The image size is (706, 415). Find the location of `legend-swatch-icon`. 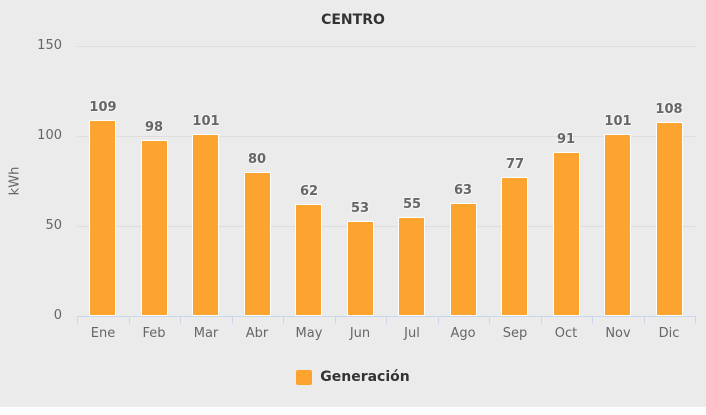

legend-swatch-icon is located at coordinates (304, 377).